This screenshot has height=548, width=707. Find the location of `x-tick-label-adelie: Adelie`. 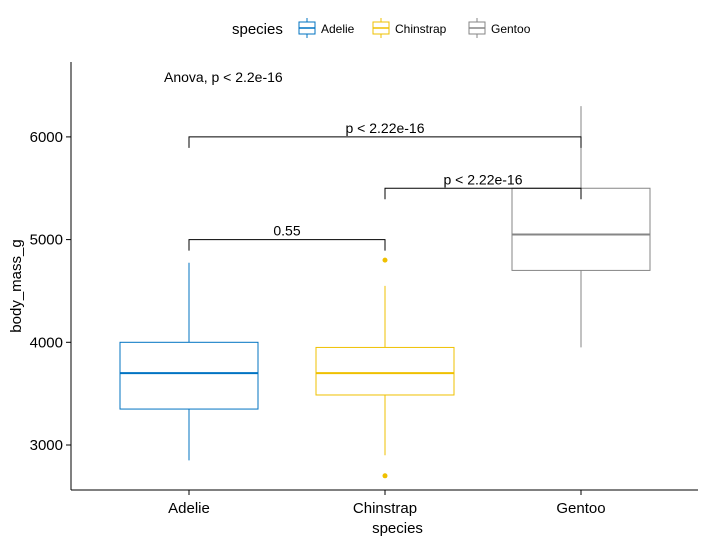

x-tick-label-adelie: Adelie is located at coordinates (189, 508).